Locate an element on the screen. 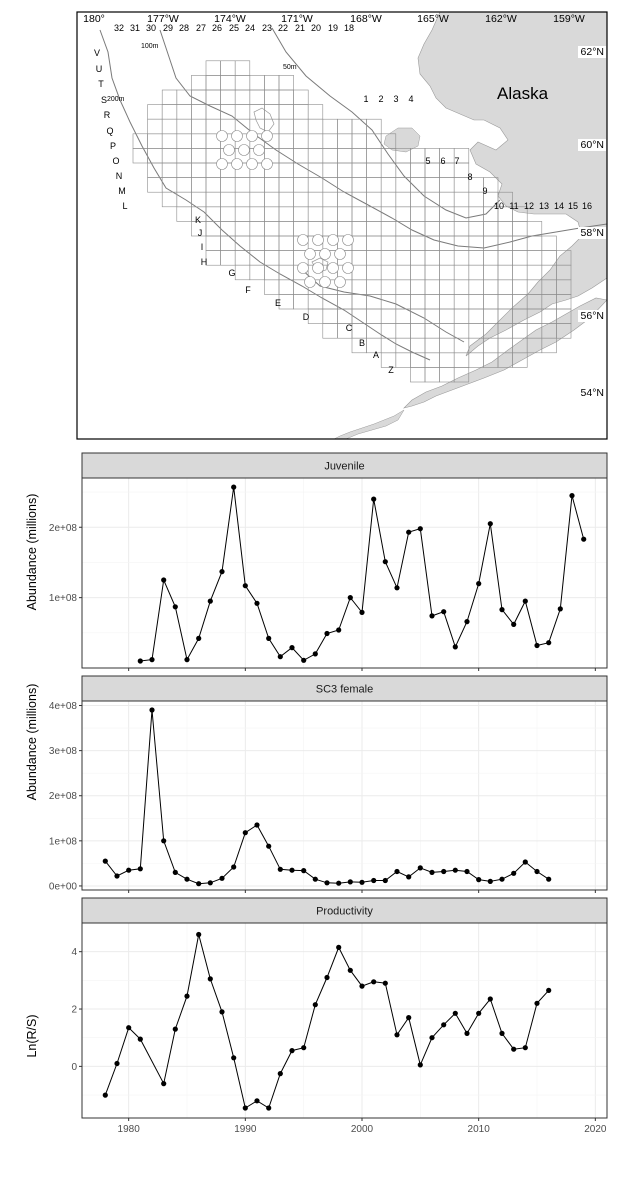  station-label: Q is located at coordinates (109, 131).